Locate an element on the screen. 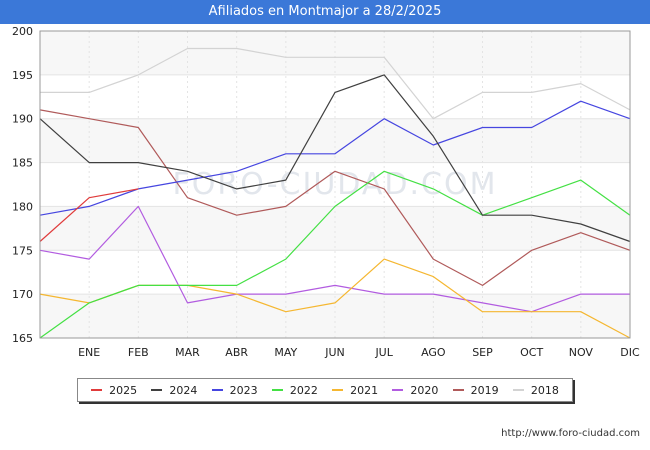 This screenshot has height=450, width=650. legend-item-2018: 2018 is located at coordinates (535, 390).